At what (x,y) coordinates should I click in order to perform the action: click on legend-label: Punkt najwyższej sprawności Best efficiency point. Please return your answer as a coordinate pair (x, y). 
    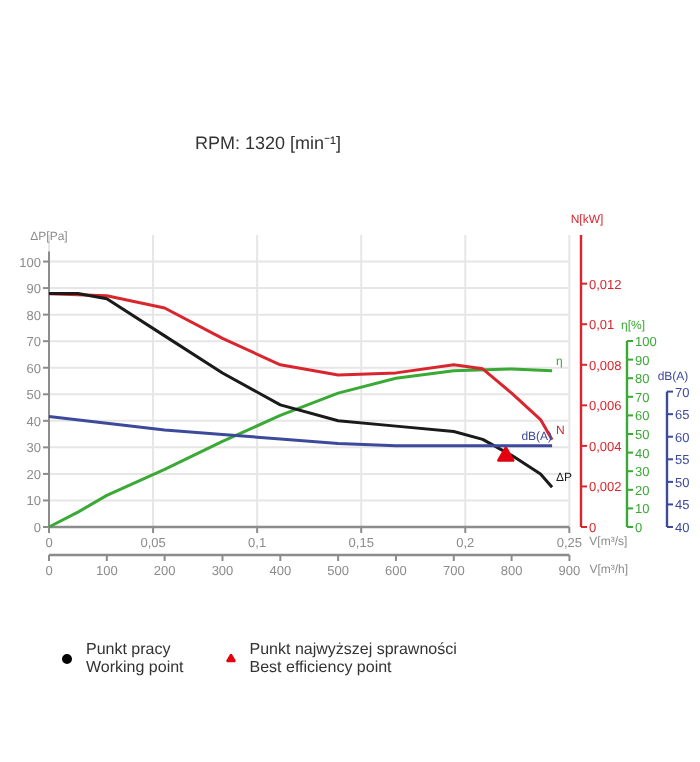
    Looking at the image, I should click on (353, 658).